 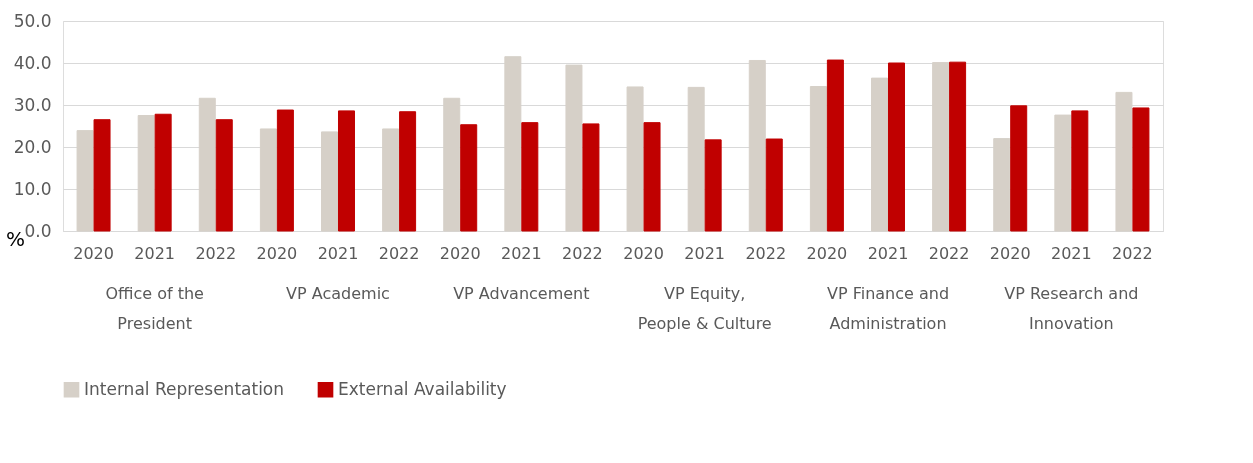 I want to click on y-axis-title: %, so click(x=15, y=238).